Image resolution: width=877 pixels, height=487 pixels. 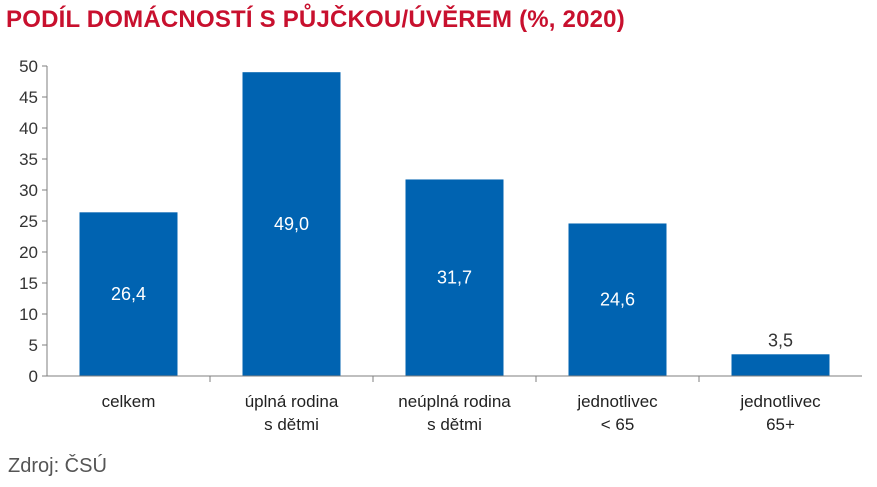 I want to click on bar-value-label: 49,0, so click(x=291, y=224).